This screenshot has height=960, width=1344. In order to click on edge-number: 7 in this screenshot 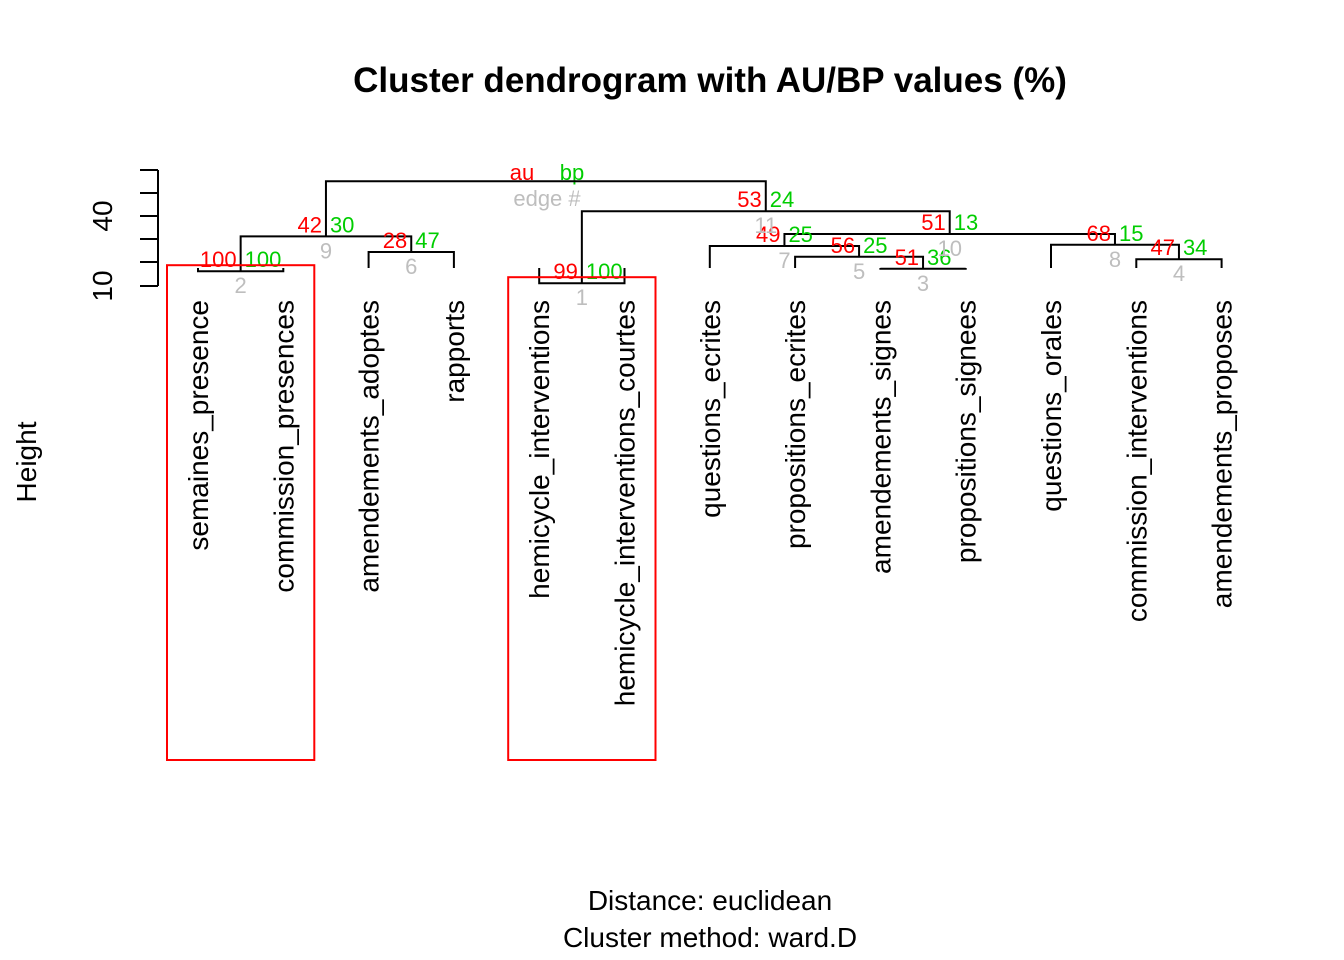, I will do `click(784, 260)`.